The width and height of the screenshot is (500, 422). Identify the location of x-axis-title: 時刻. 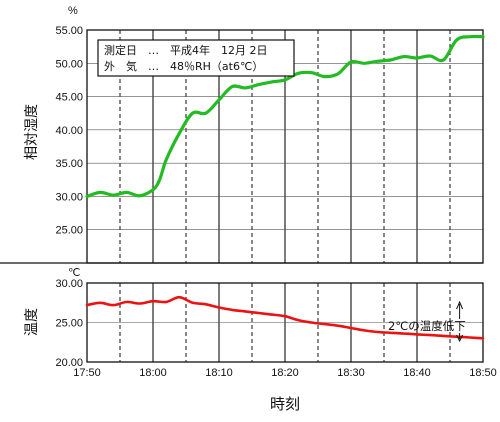
(285, 404).